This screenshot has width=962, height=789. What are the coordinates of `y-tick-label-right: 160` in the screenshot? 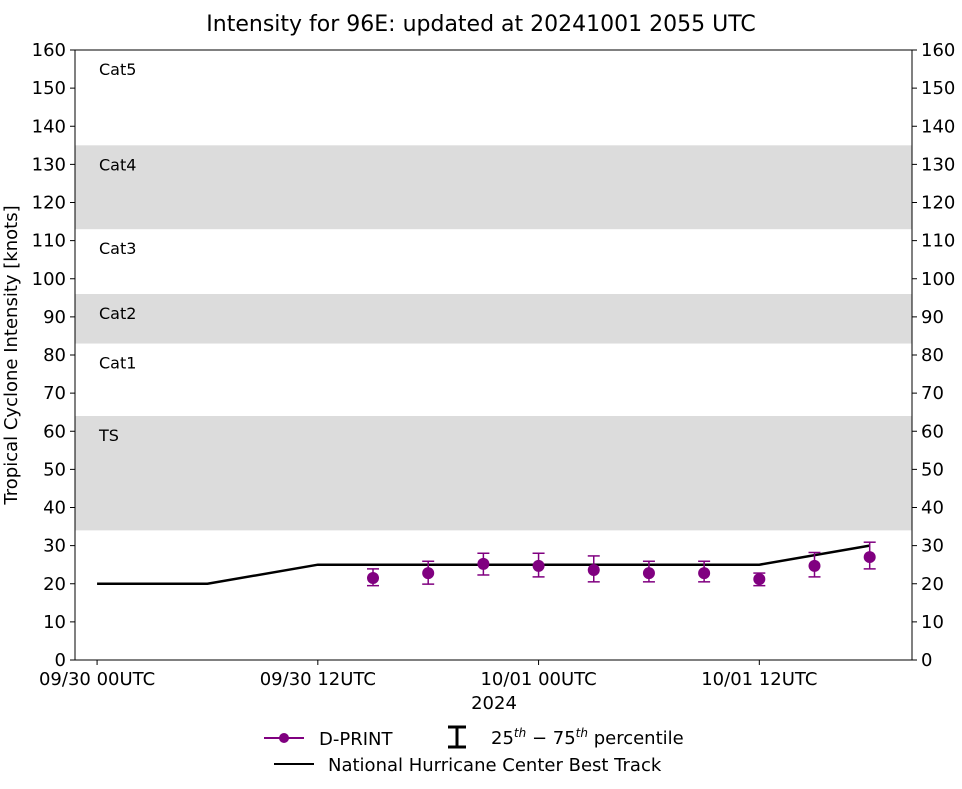 It's located at (938, 50).